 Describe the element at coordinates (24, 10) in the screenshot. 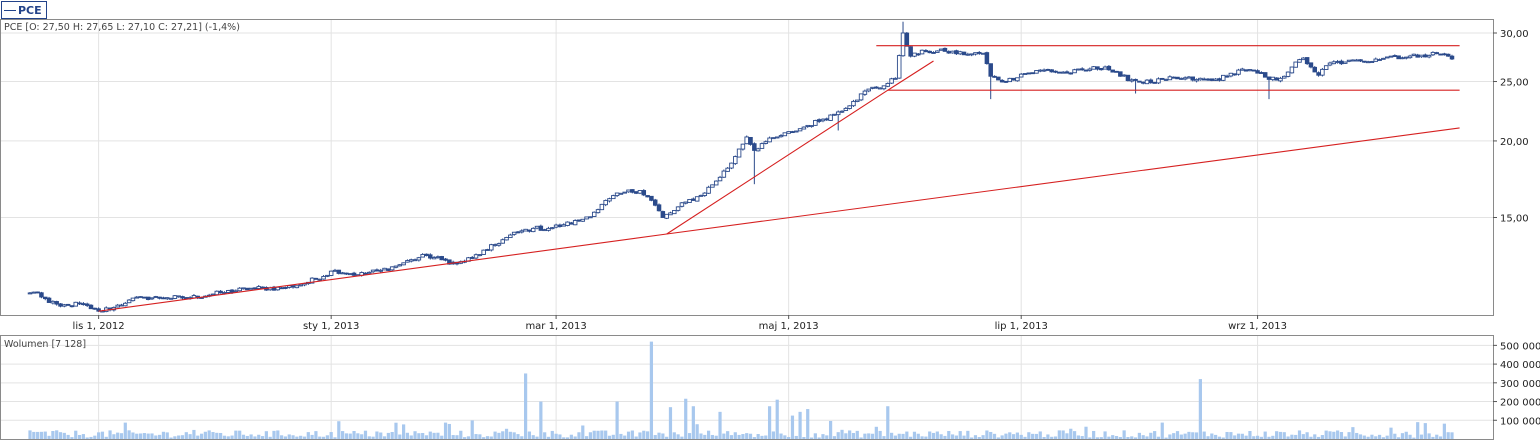

I see `series-legend: PCE` at that location.